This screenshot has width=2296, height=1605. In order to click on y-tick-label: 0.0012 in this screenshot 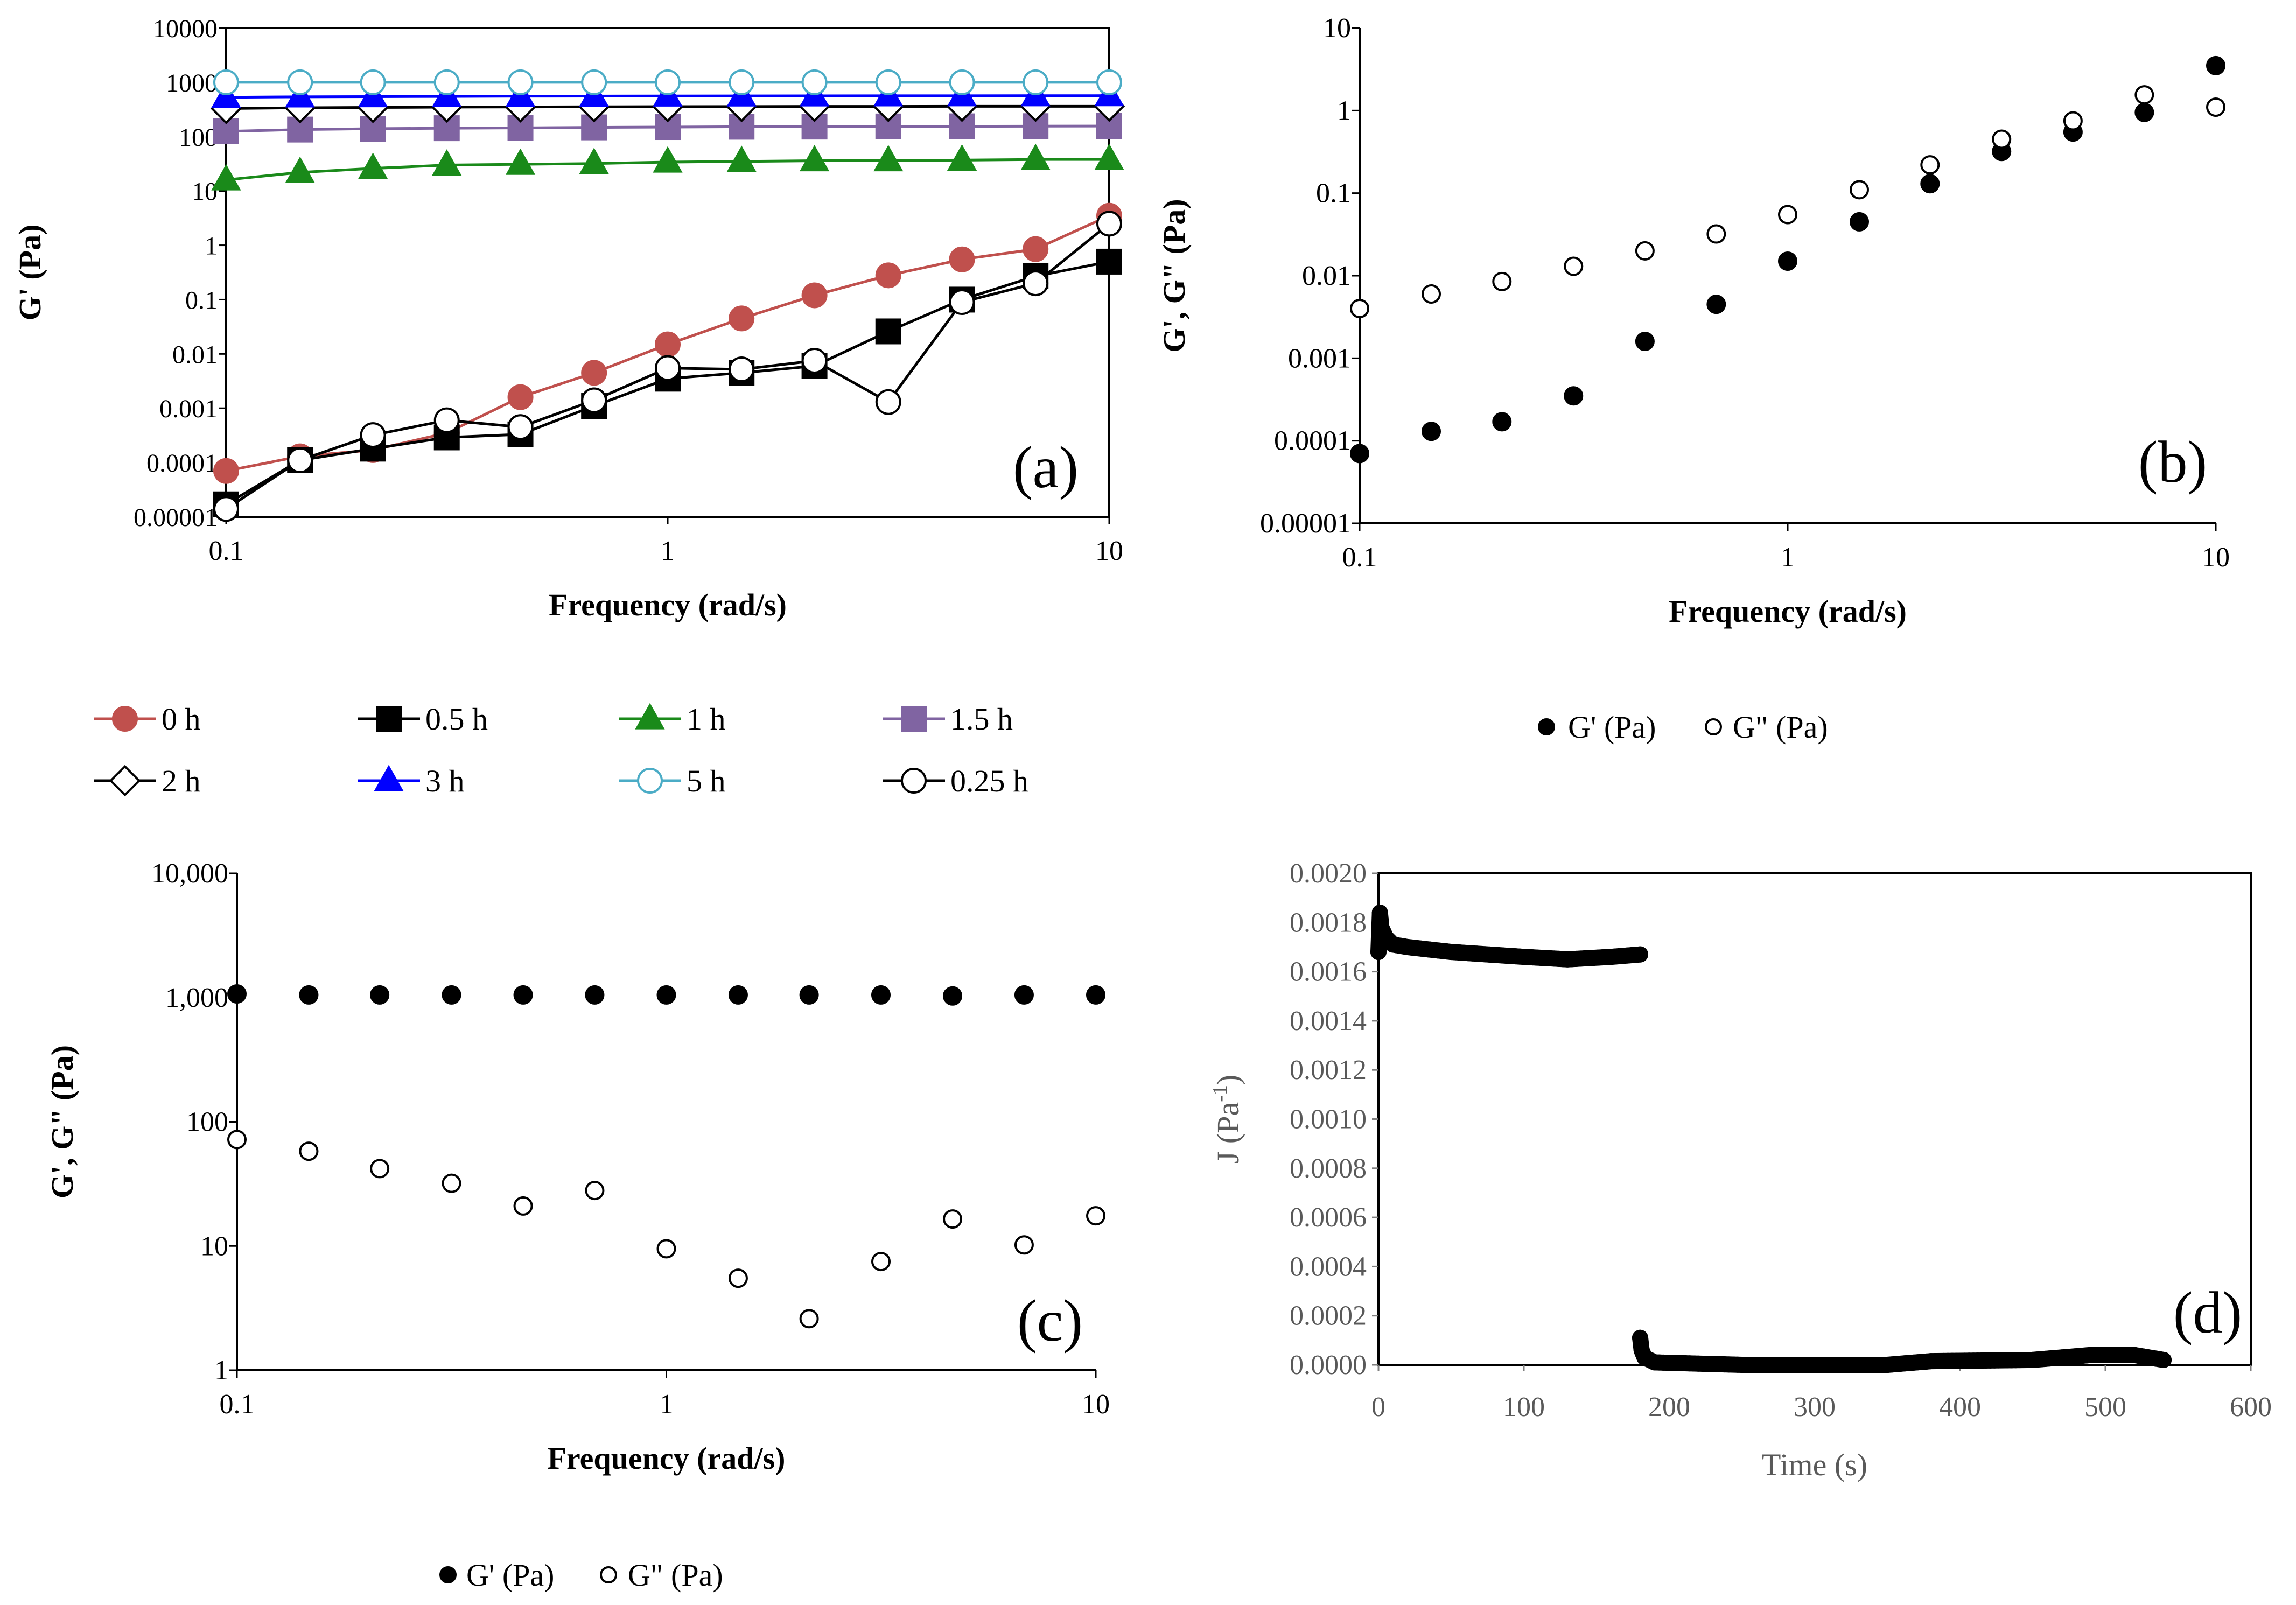, I will do `click(1328, 1070)`.